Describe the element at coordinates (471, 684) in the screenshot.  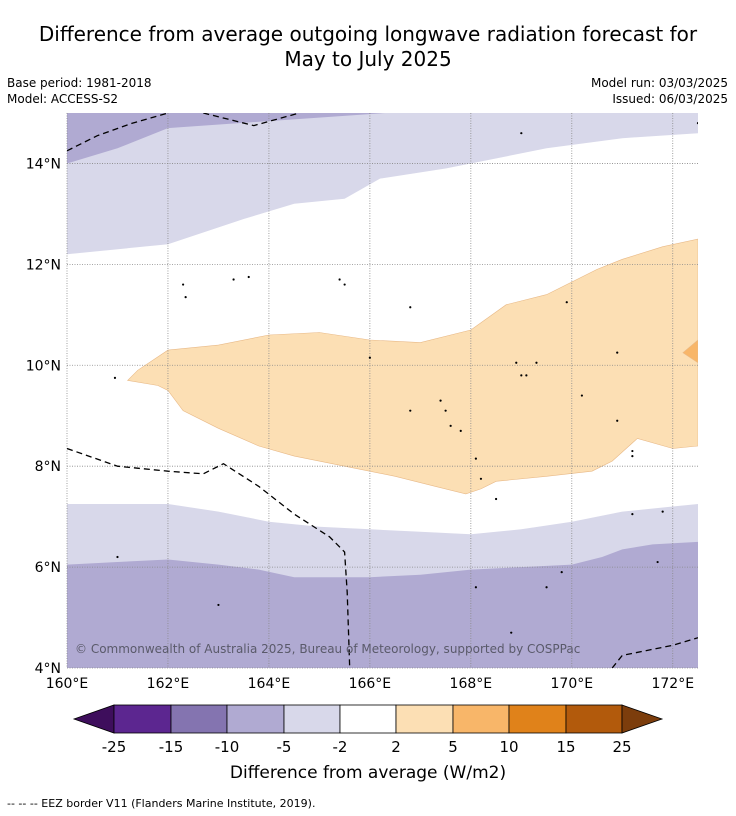
I see `lon-tick-label: 168°E` at that location.